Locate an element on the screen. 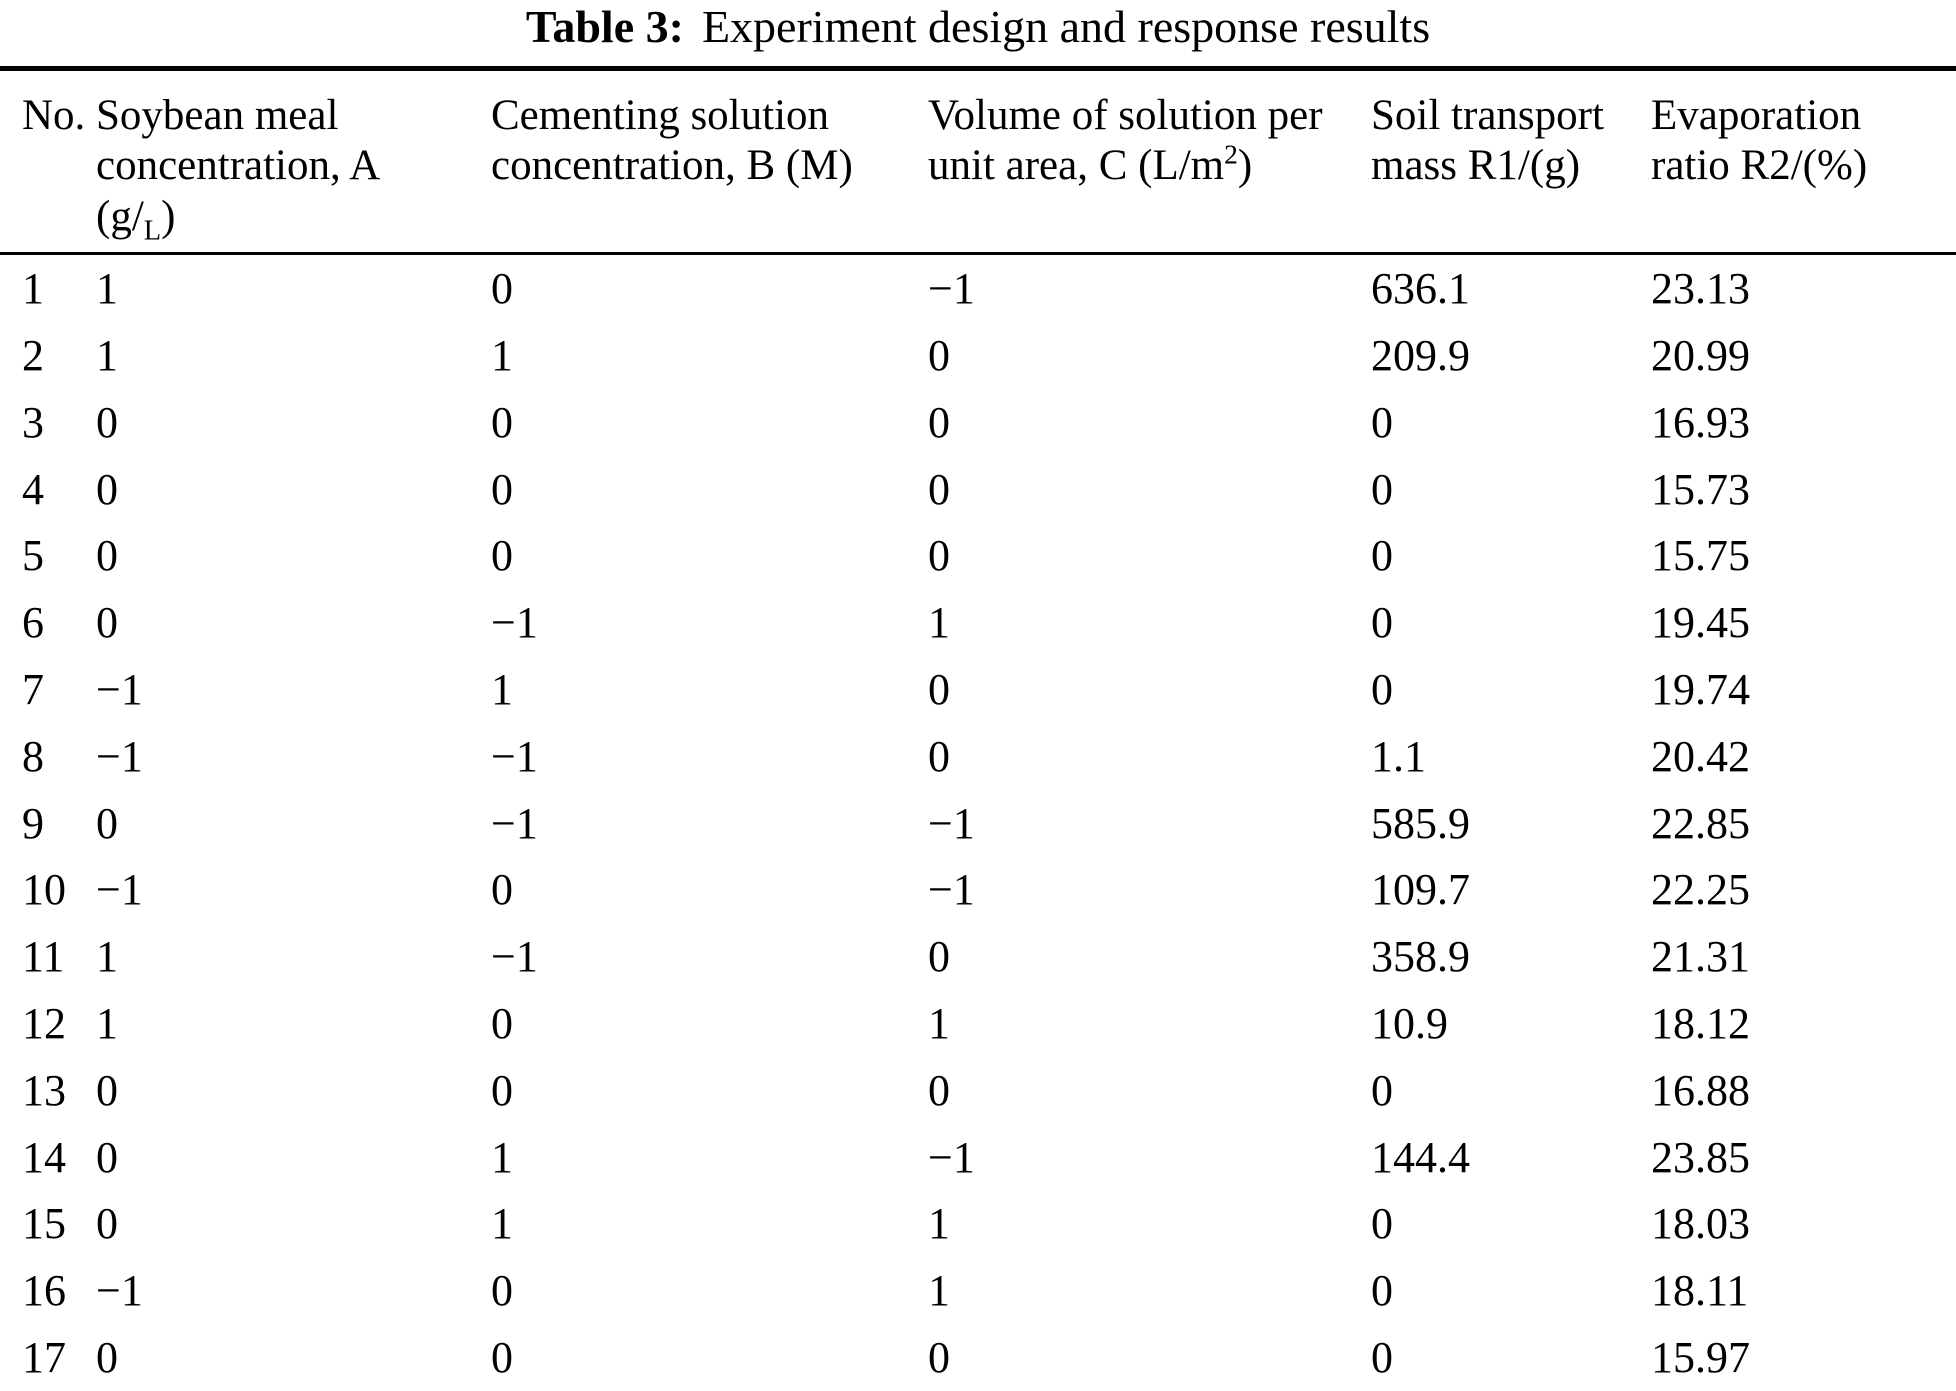  table-cell: 15.97 is located at coordinates (1700, 1358).